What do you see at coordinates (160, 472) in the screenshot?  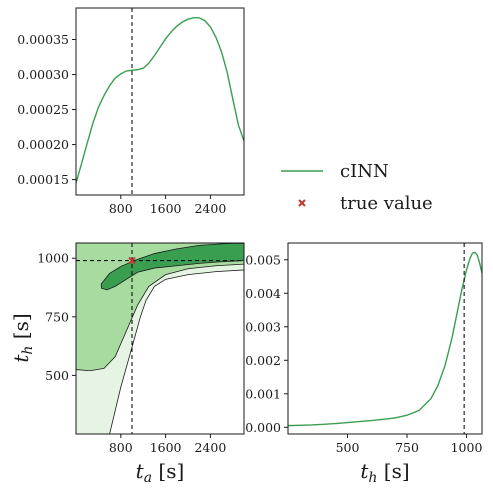 I see `joint-x-axis-label: ta [s]` at bounding box center [160, 472].